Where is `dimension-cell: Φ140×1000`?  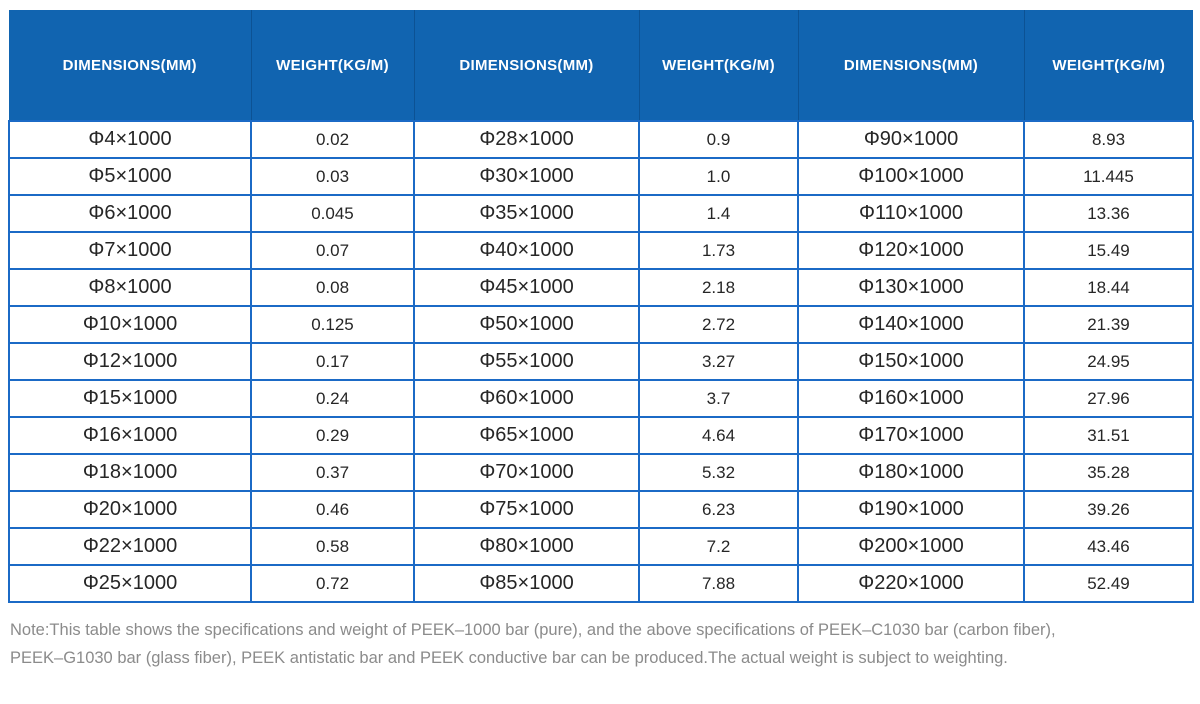
dimension-cell: Φ140×1000 is located at coordinates (911, 324).